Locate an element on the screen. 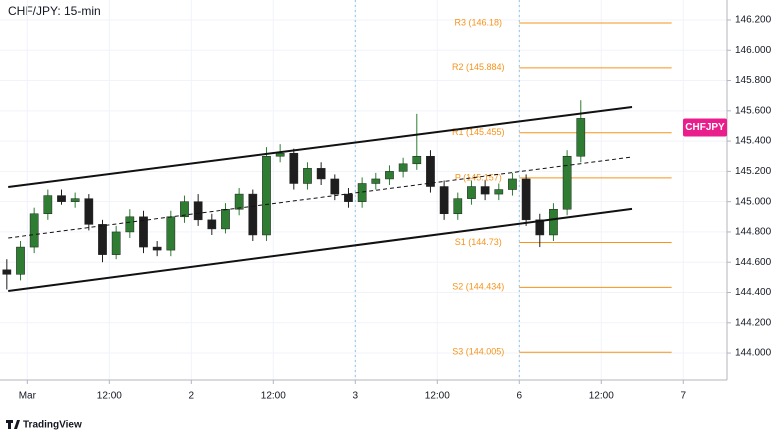 This screenshot has width=780, height=439. brand-logo is located at coordinates (13, 424).